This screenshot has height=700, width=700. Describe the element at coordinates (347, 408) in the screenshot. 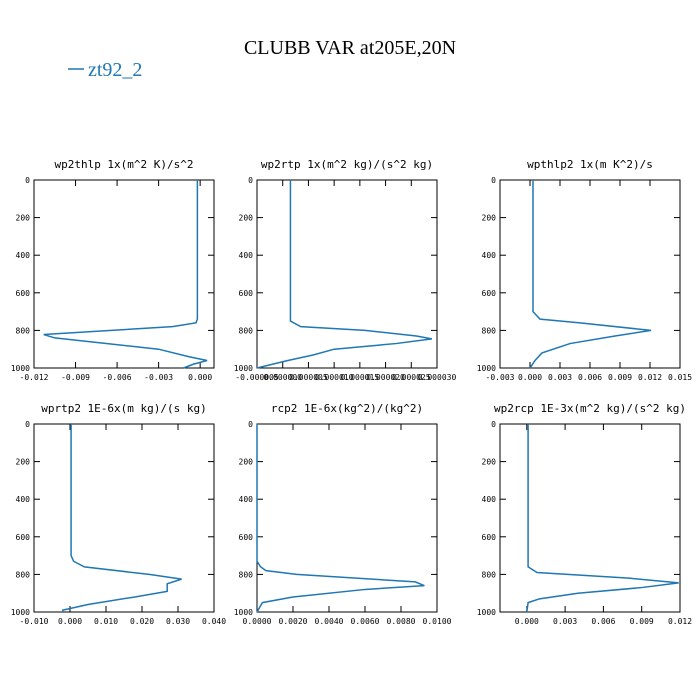

I see `panel-title: rcp2 1E-6x(kg^2)/(kg^2)` at that location.